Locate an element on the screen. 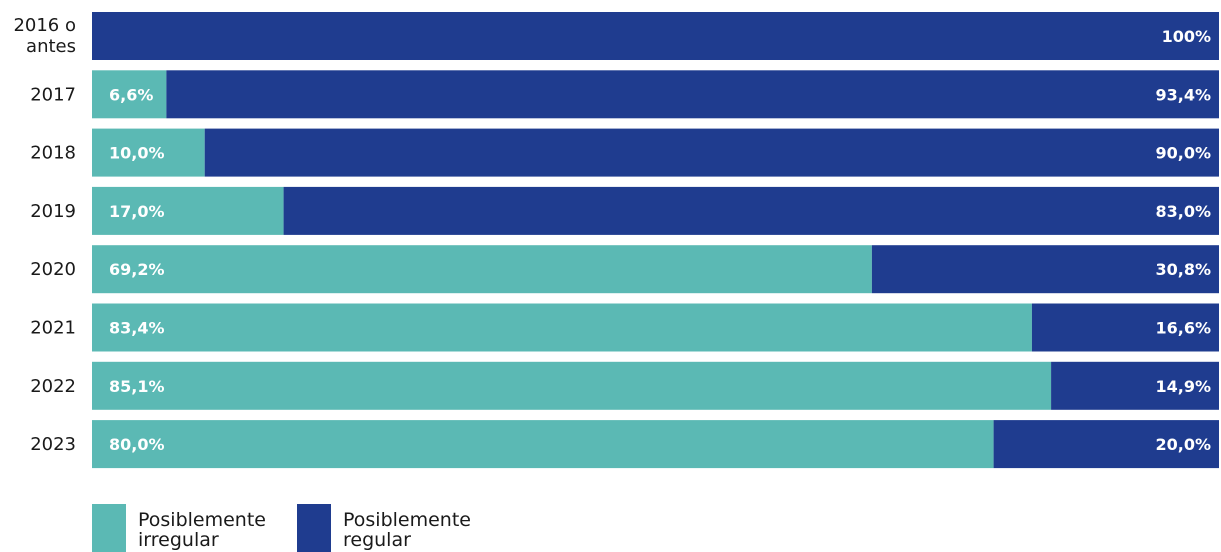 The width and height of the screenshot is (1221, 552). category-label: 2022 is located at coordinates (53, 386).